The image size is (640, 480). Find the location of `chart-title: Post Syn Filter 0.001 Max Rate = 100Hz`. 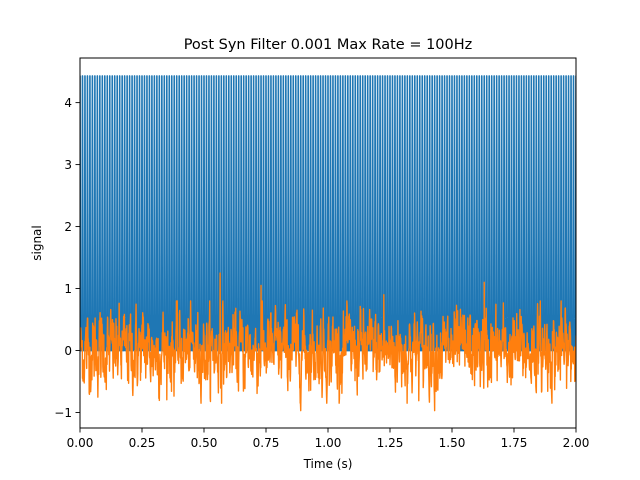

chart-title: Post Syn Filter 0.001 Max Rate = 100Hz is located at coordinates (328, 45).